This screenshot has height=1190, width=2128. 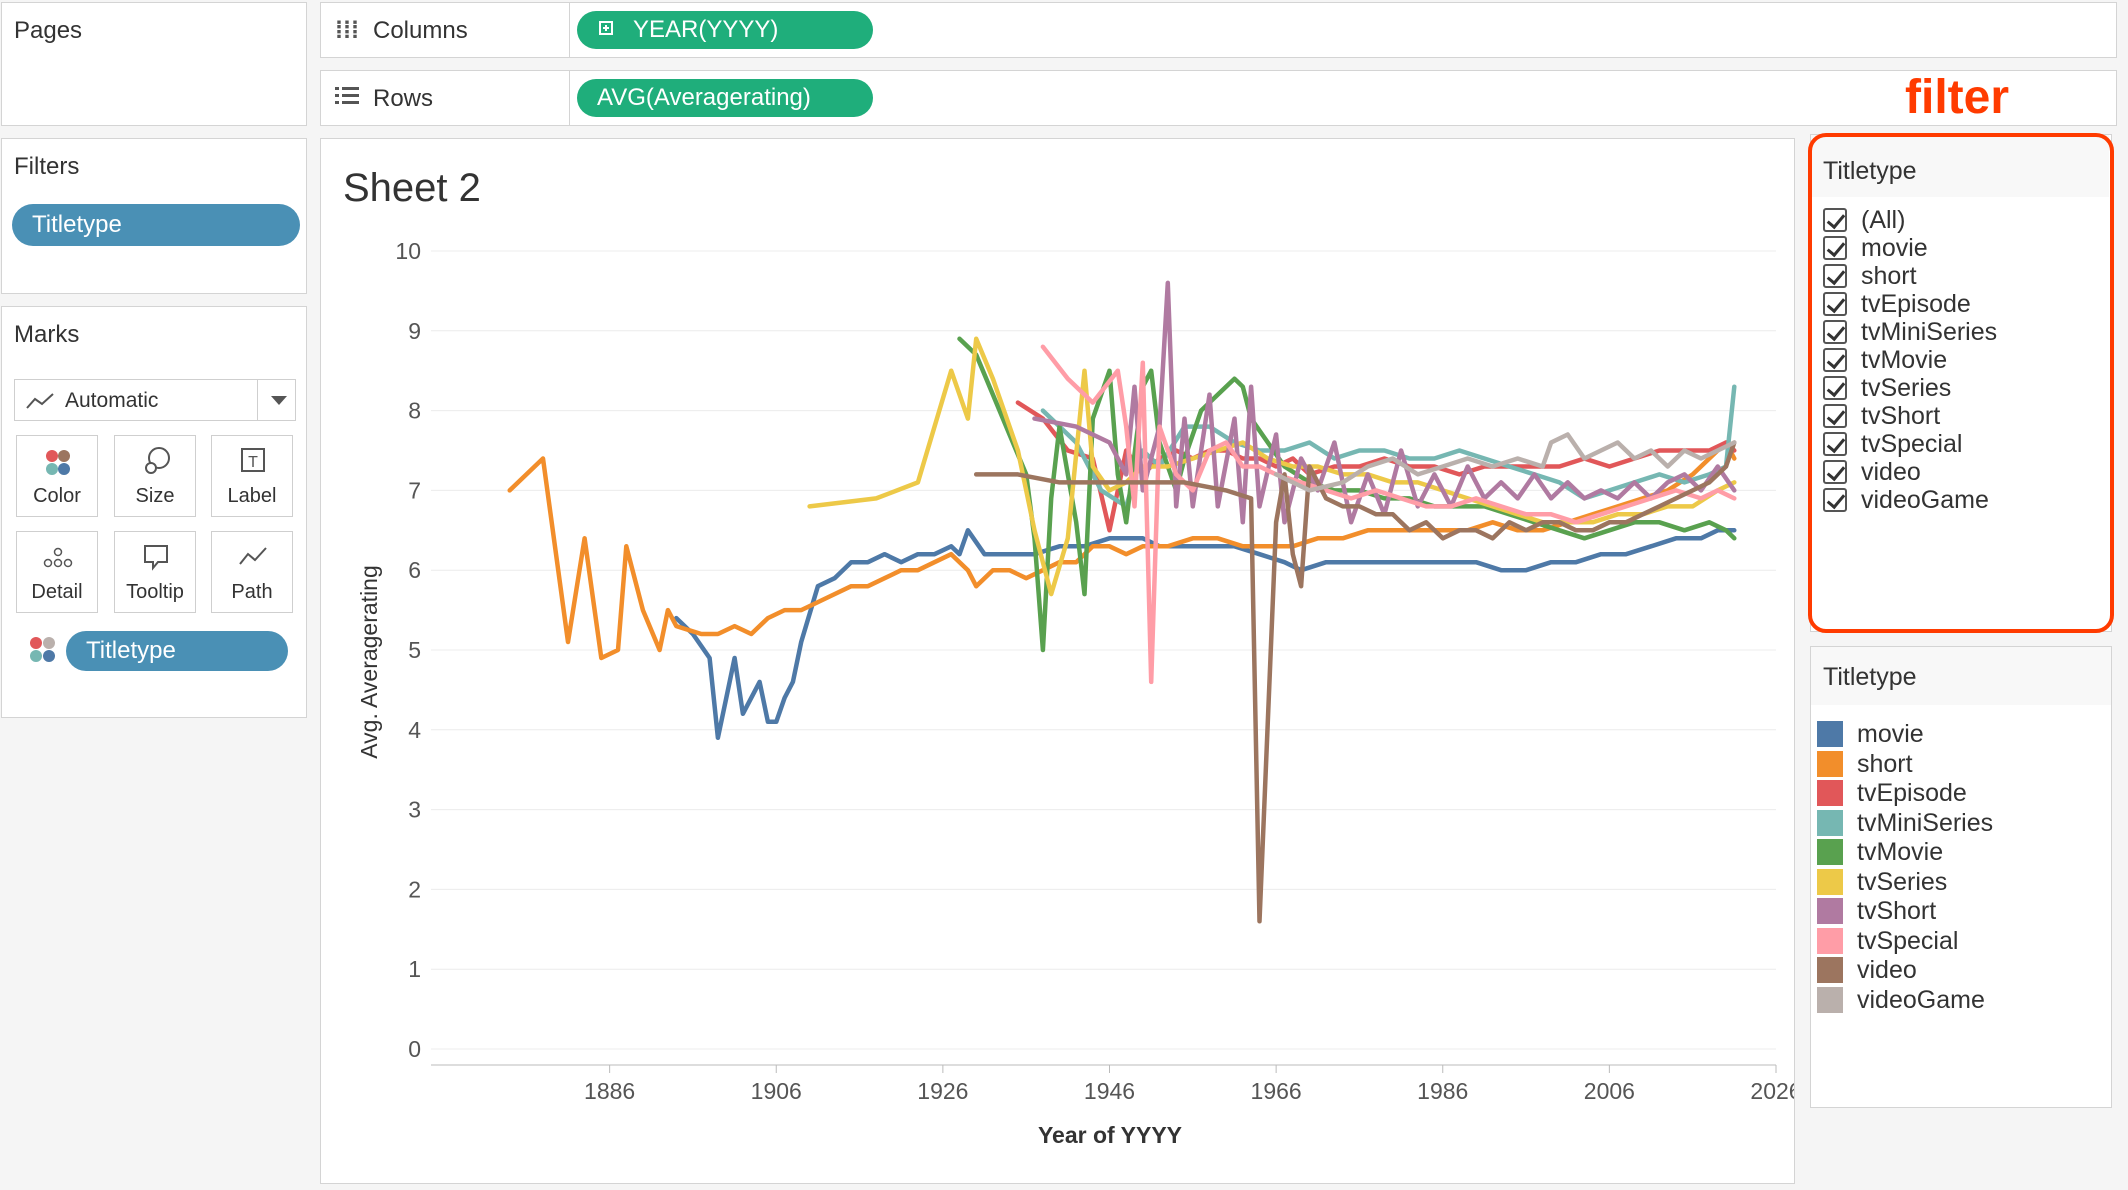 What do you see at coordinates (347, 30) in the screenshot?
I see `columns-icon: ⁞⁞⁞` at bounding box center [347, 30].